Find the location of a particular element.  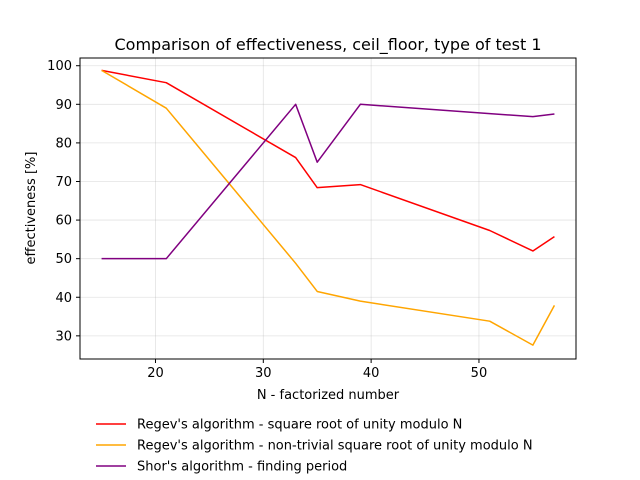

x-tick-label: 20 is located at coordinates (155, 373).